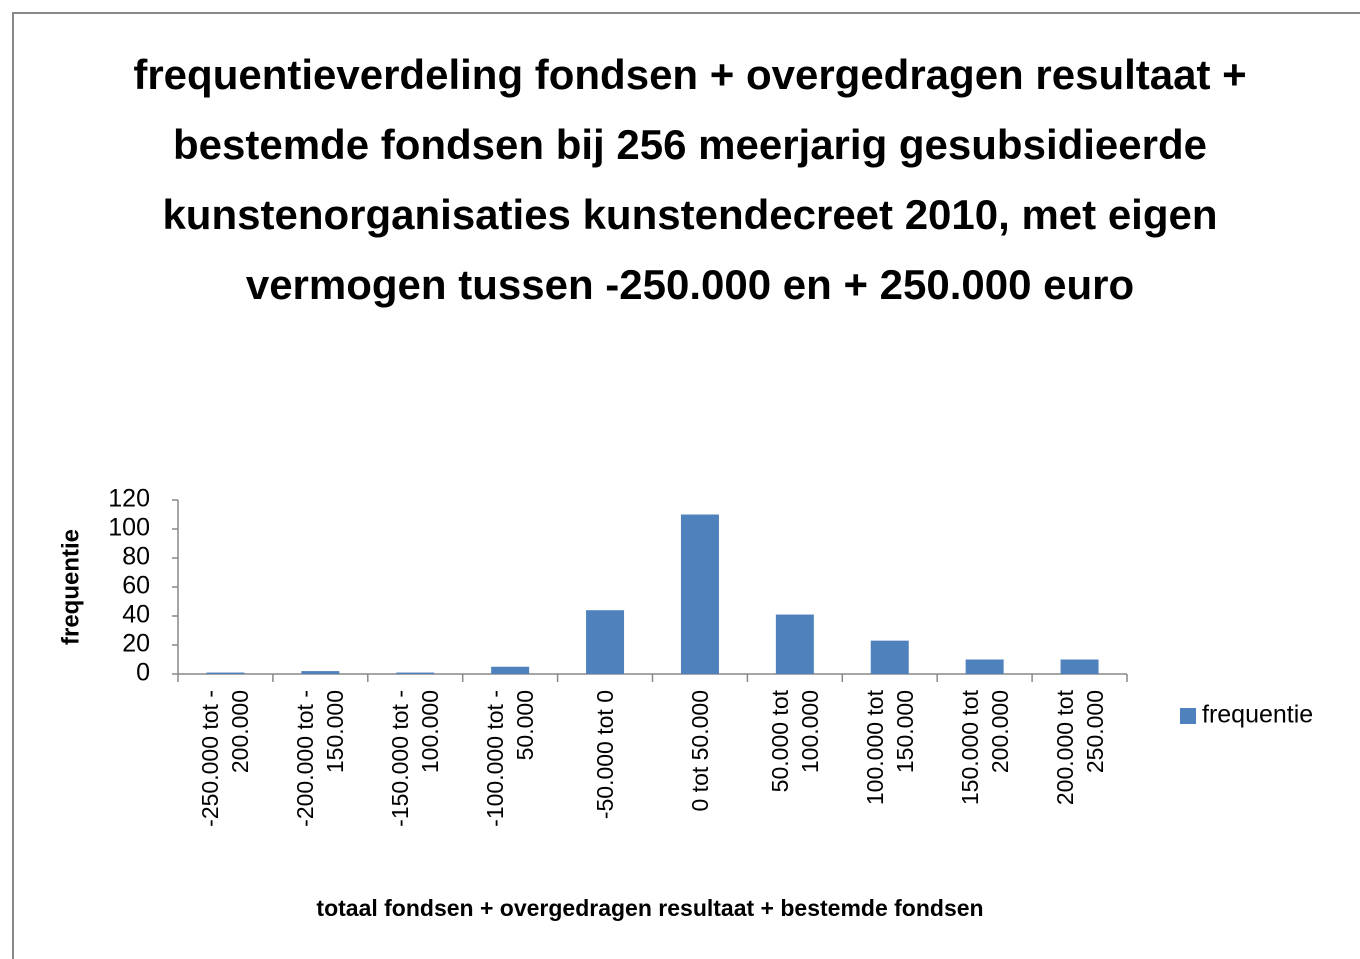 Image resolution: width=1360 pixels, height=959 pixels. Describe the element at coordinates (1257, 715) in the screenshot. I see `legend-label: frequentie` at that location.